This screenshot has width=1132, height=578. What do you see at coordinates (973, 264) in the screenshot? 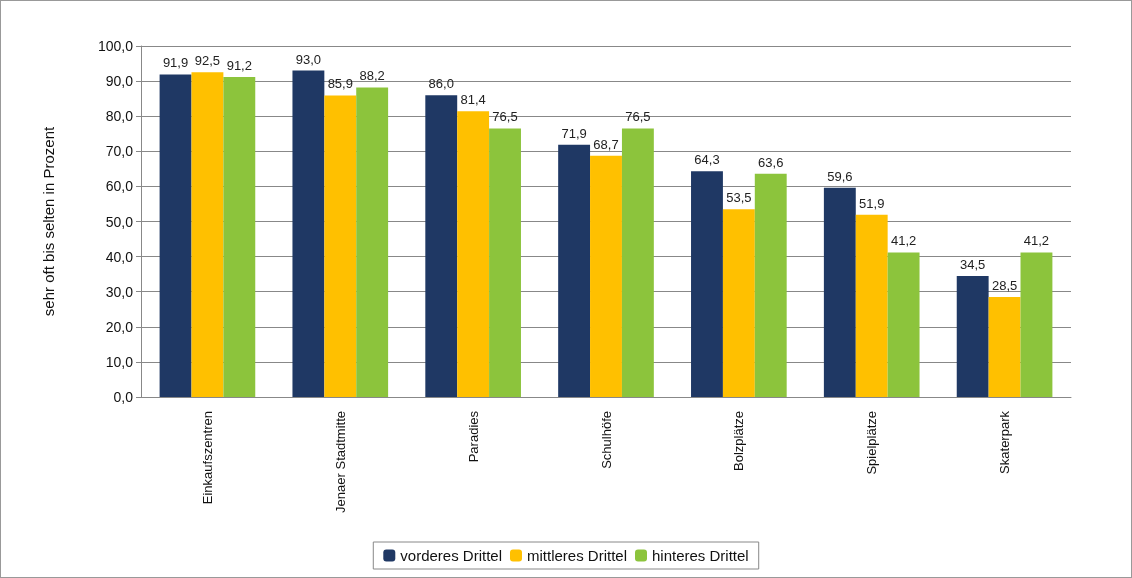
I see `data-label: 34,5` at bounding box center [973, 264].